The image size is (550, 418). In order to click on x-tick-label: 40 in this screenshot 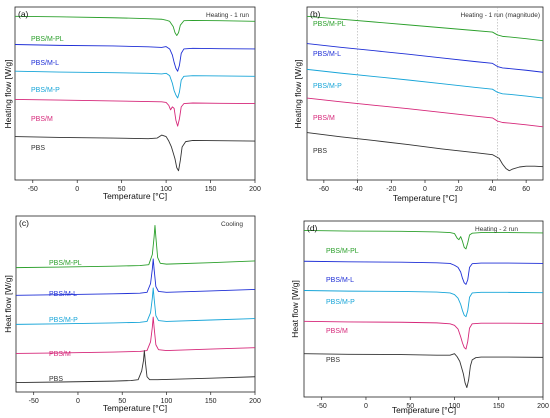, I will do `click(493, 189)`.